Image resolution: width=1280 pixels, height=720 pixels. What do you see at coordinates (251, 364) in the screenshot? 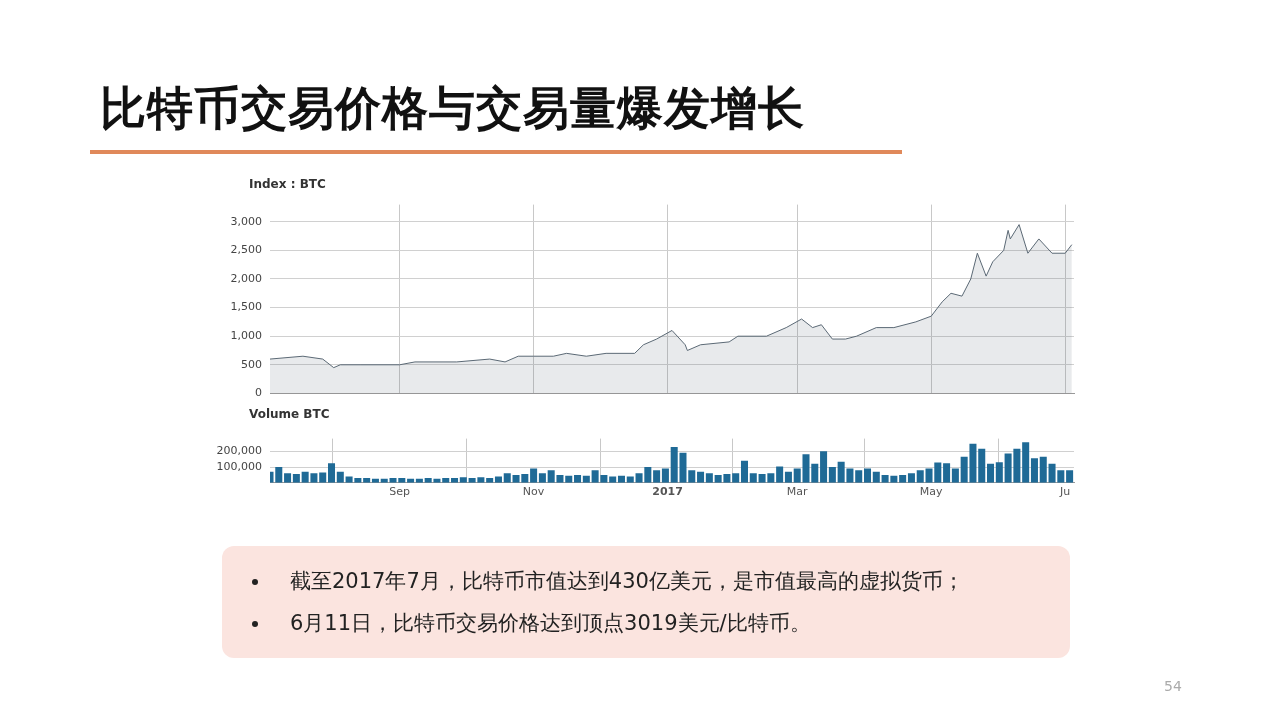
I see `y-tick-label: 500` at bounding box center [251, 364].